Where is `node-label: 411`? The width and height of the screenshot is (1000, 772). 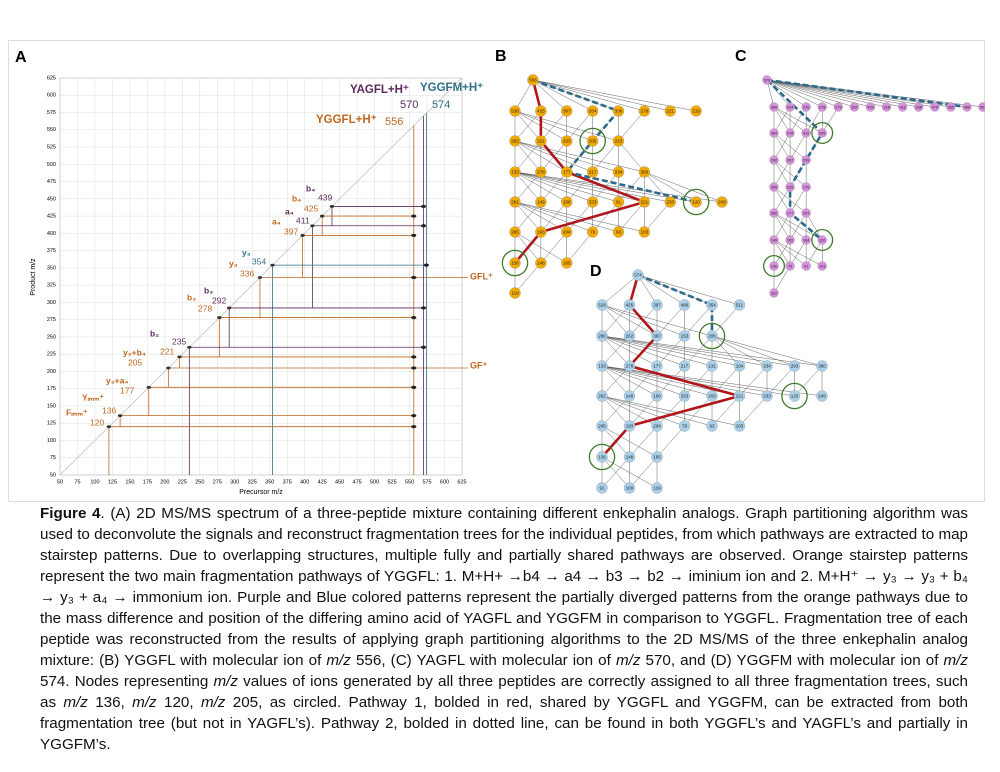
node-label: 411 is located at coordinates (806, 133).